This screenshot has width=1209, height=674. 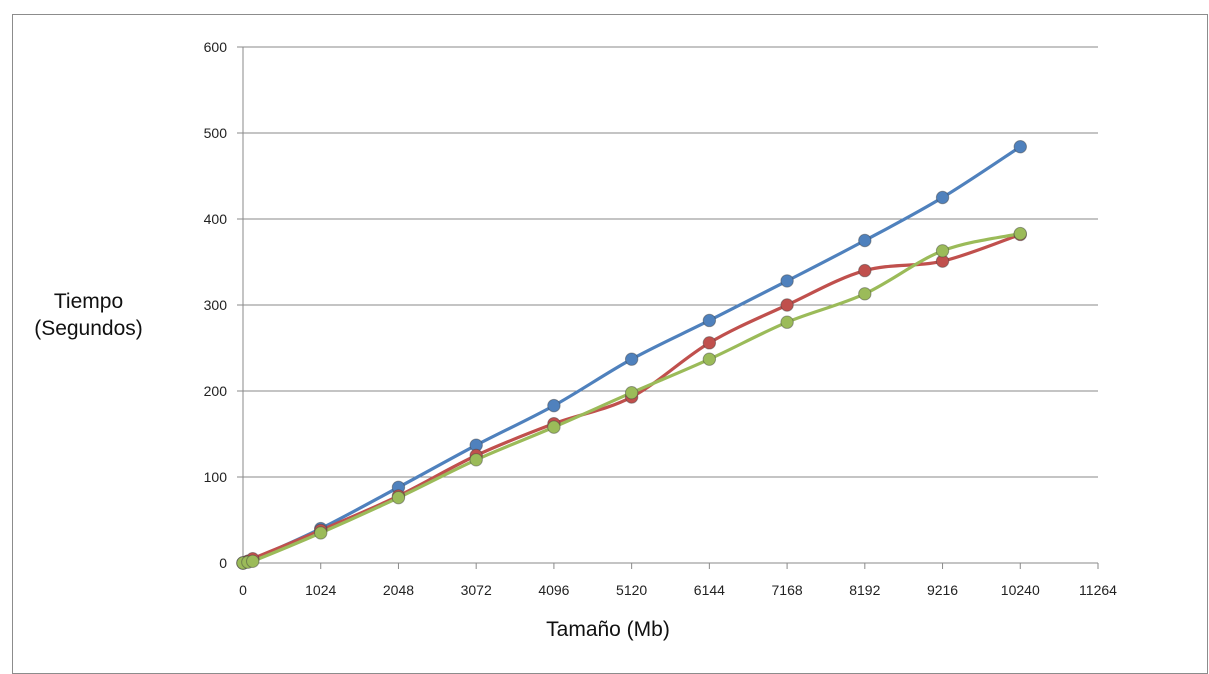 What do you see at coordinates (320, 590) in the screenshot?
I see `x-tick-label-1: 1024` at bounding box center [320, 590].